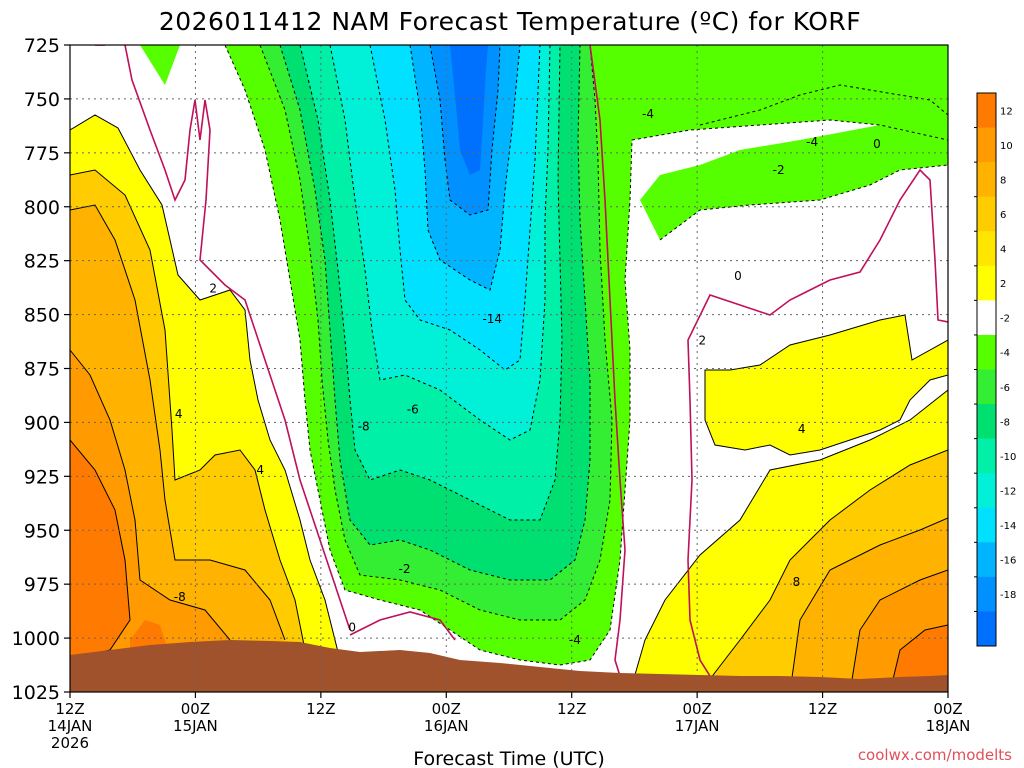 The width and height of the screenshot is (1024, 768). I want to click on x-tick-label: 14JAN, so click(70, 726).